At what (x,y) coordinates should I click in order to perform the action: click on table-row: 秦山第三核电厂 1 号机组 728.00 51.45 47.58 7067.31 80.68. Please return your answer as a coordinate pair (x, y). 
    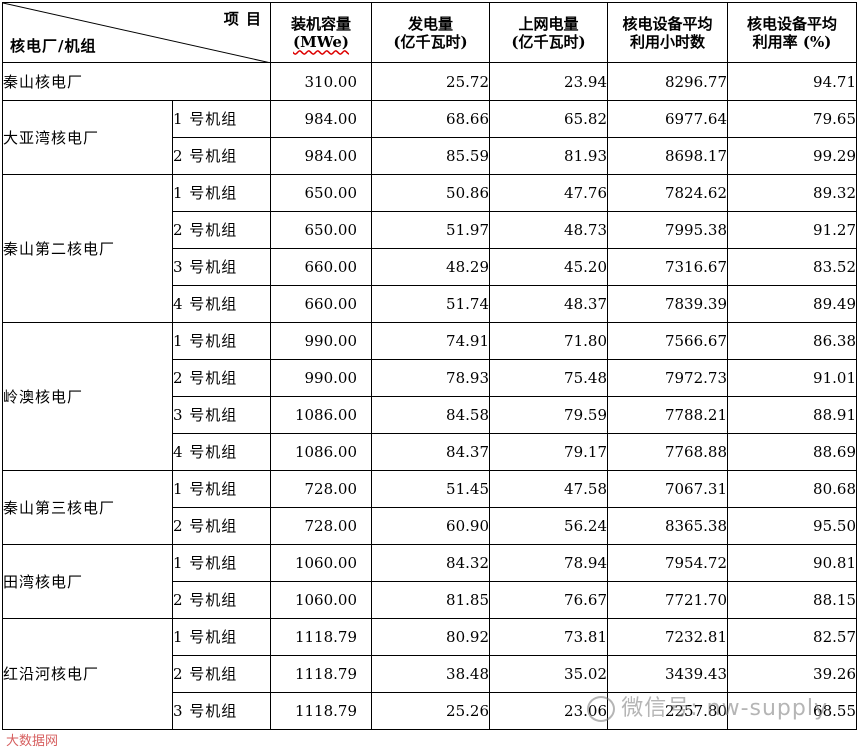
    Looking at the image, I should click on (429, 507).